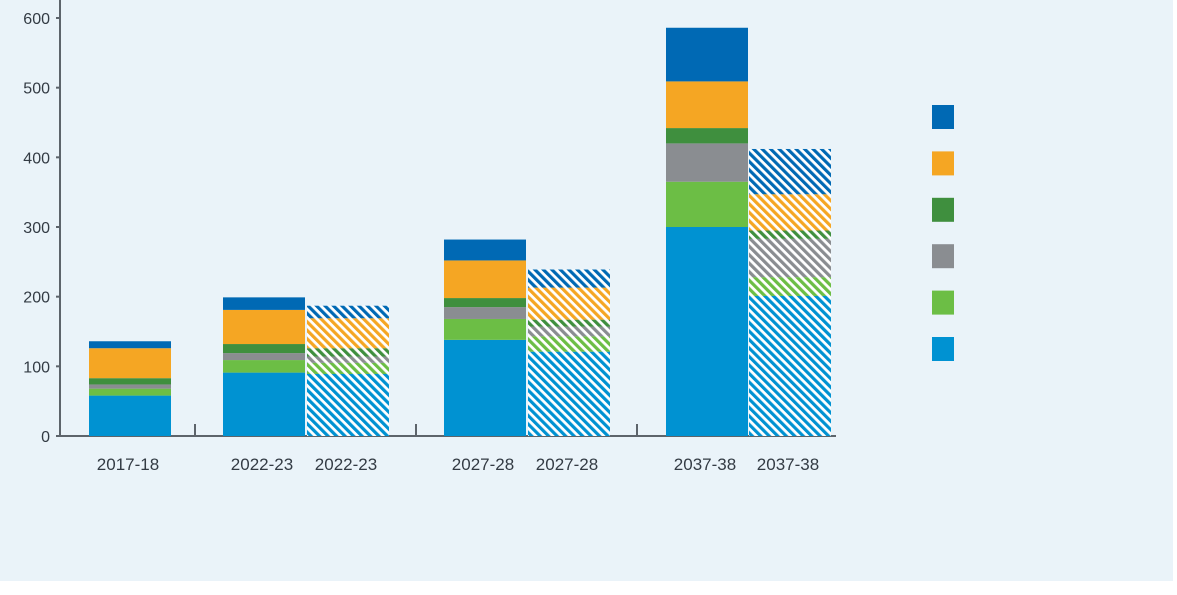 This screenshot has height=595, width=1177. I want to click on y-tick-label: 600, so click(36, 19).